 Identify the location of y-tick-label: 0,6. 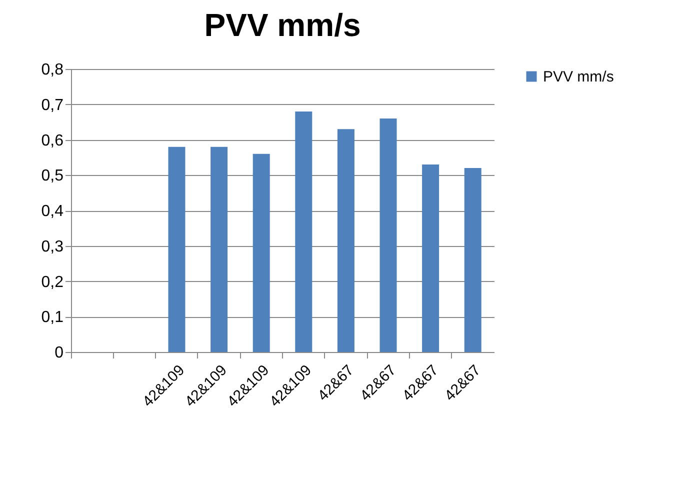
(52, 141).